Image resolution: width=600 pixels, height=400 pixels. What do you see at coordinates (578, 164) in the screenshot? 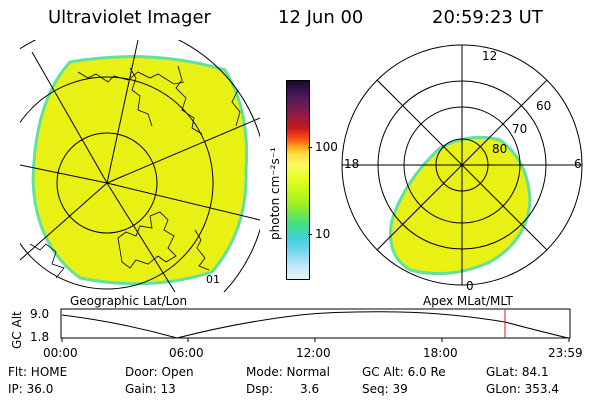
I see `mlt-6: 6` at bounding box center [578, 164].